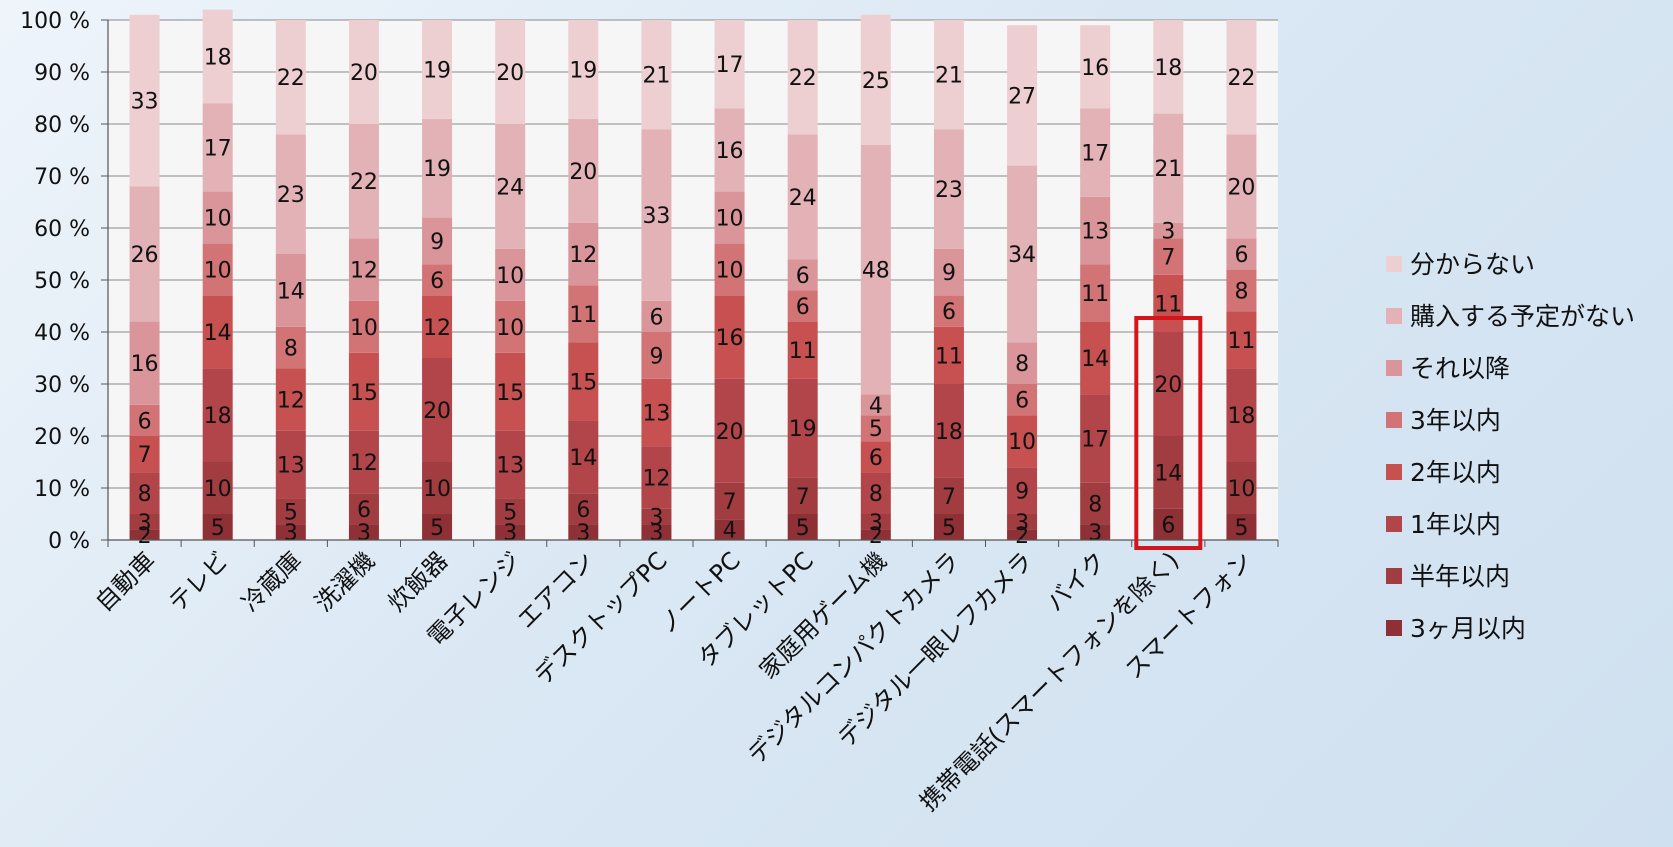 This screenshot has width=1673, height=847. I want to click on x-category-label: 冷蔵庫, so click(271, 581).